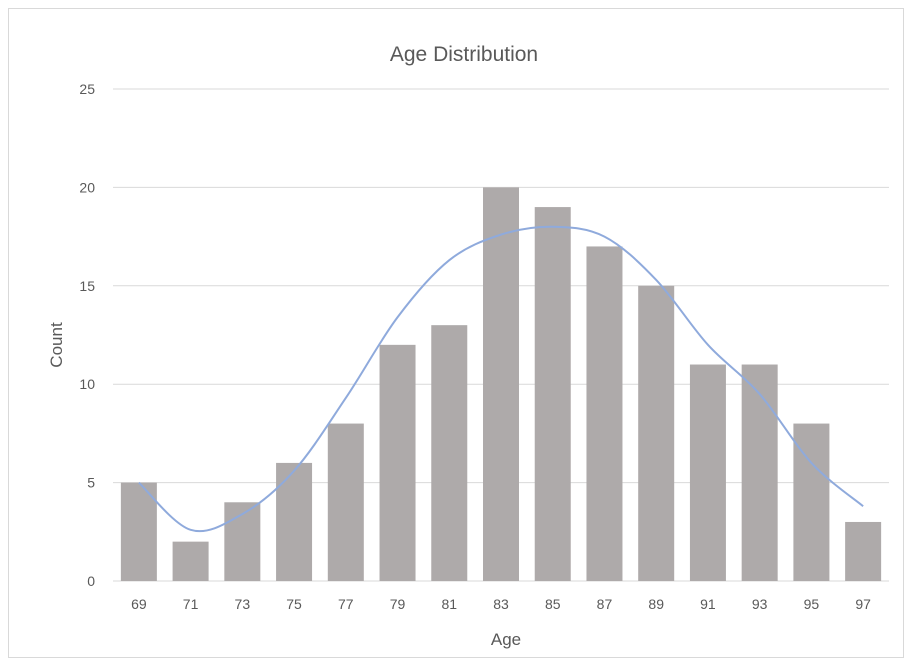 The width and height of the screenshot is (911, 666). I want to click on x-tick-label: 87, so click(605, 604).